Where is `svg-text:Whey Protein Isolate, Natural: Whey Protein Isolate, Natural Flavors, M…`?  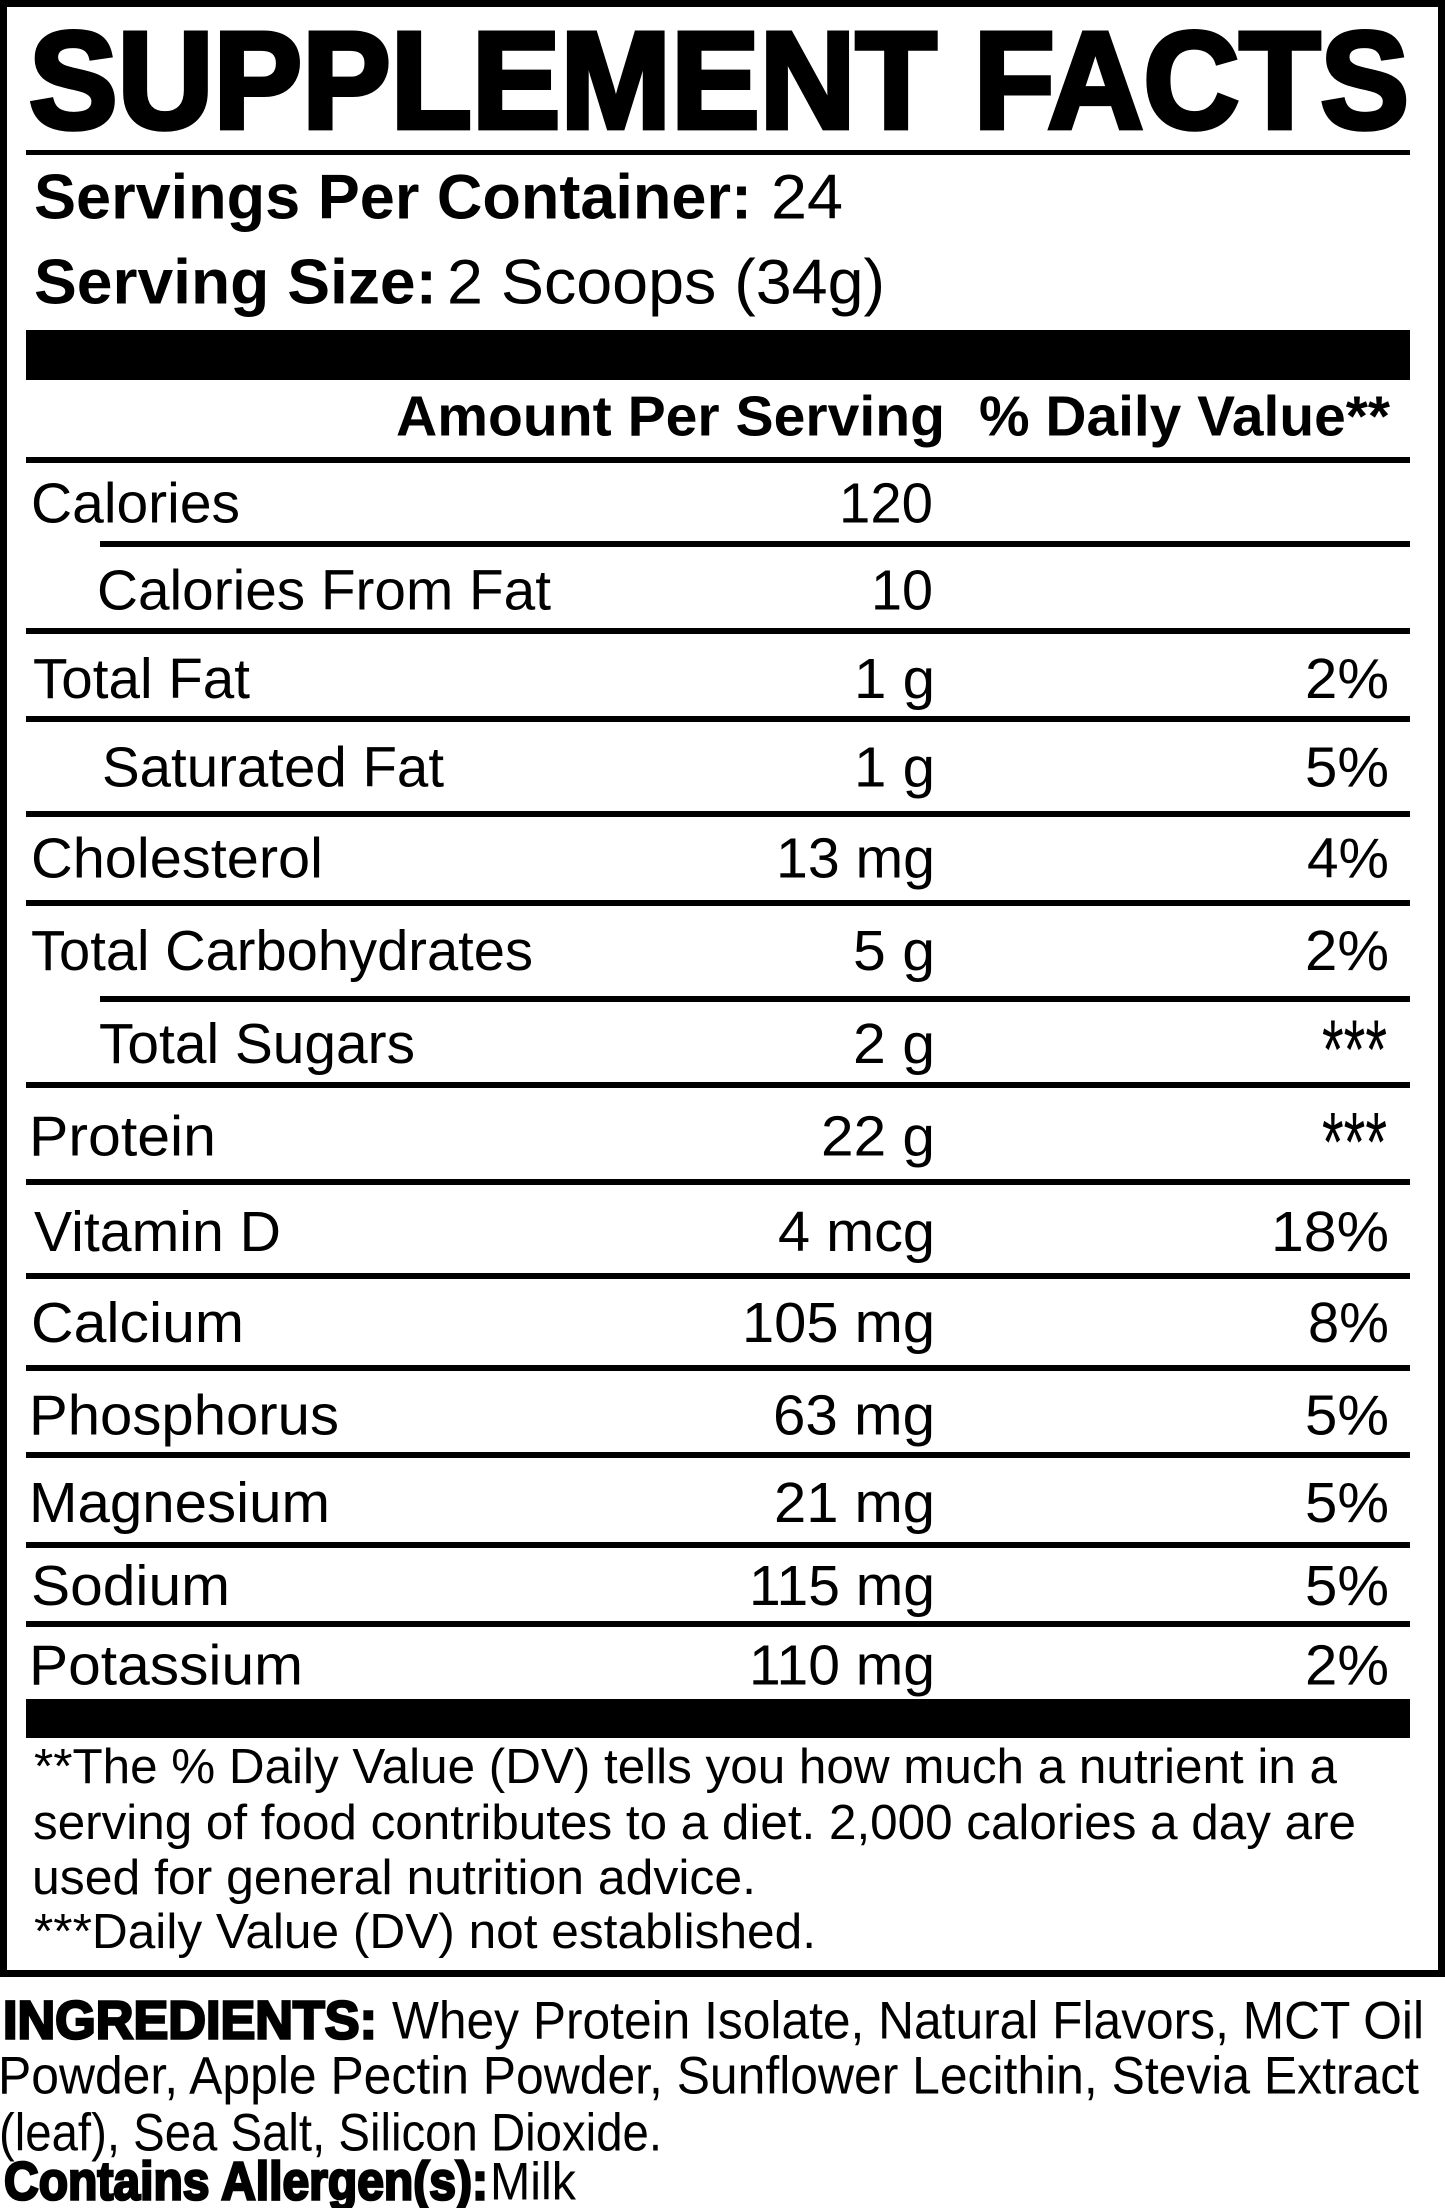
svg-text:Whey Protein Isolate, Natural: Whey Protein Isolate, Natural Flavors, M… is located at coordinates (908, 2021).